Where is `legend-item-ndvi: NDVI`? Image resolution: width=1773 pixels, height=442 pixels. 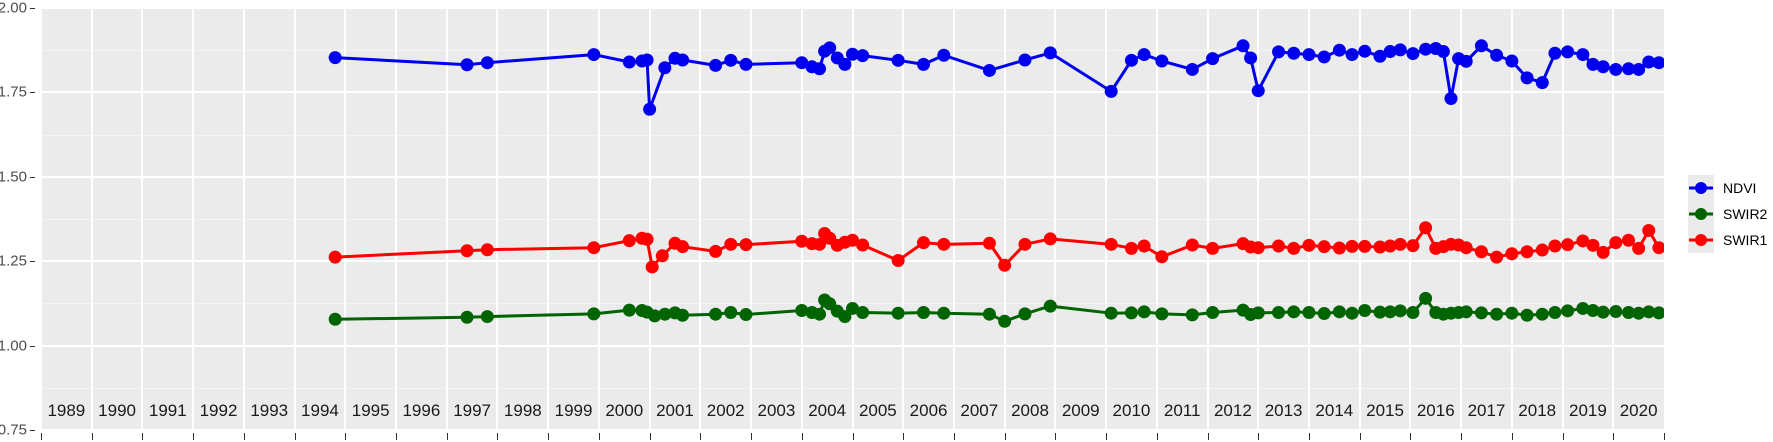 legend-item-ndvi: NDVI is located at coordinates (1727, 188).